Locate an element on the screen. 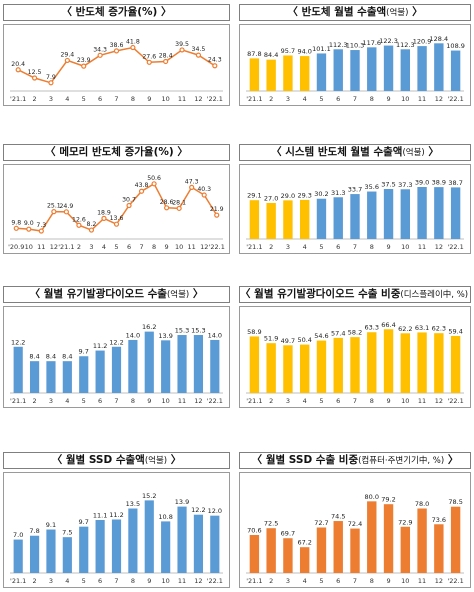 The image size is (474, 592). chart-title: 〈 월별 유기발광다이오드 수출(억불) 〉 is located at coordinates (116, 294).